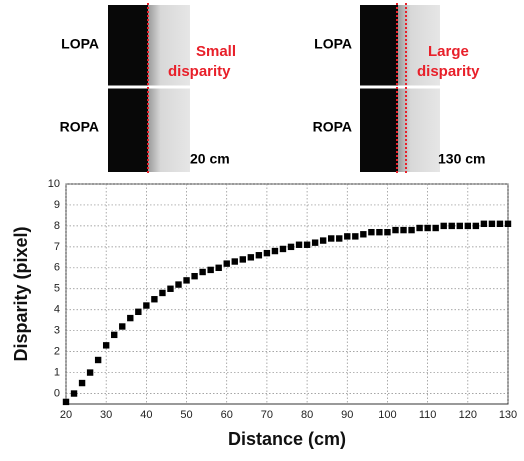  What do you see at coordinates (57, 310) in the screenshot?
I see `y-tick-label: 4` at bounding box center [57, 310].